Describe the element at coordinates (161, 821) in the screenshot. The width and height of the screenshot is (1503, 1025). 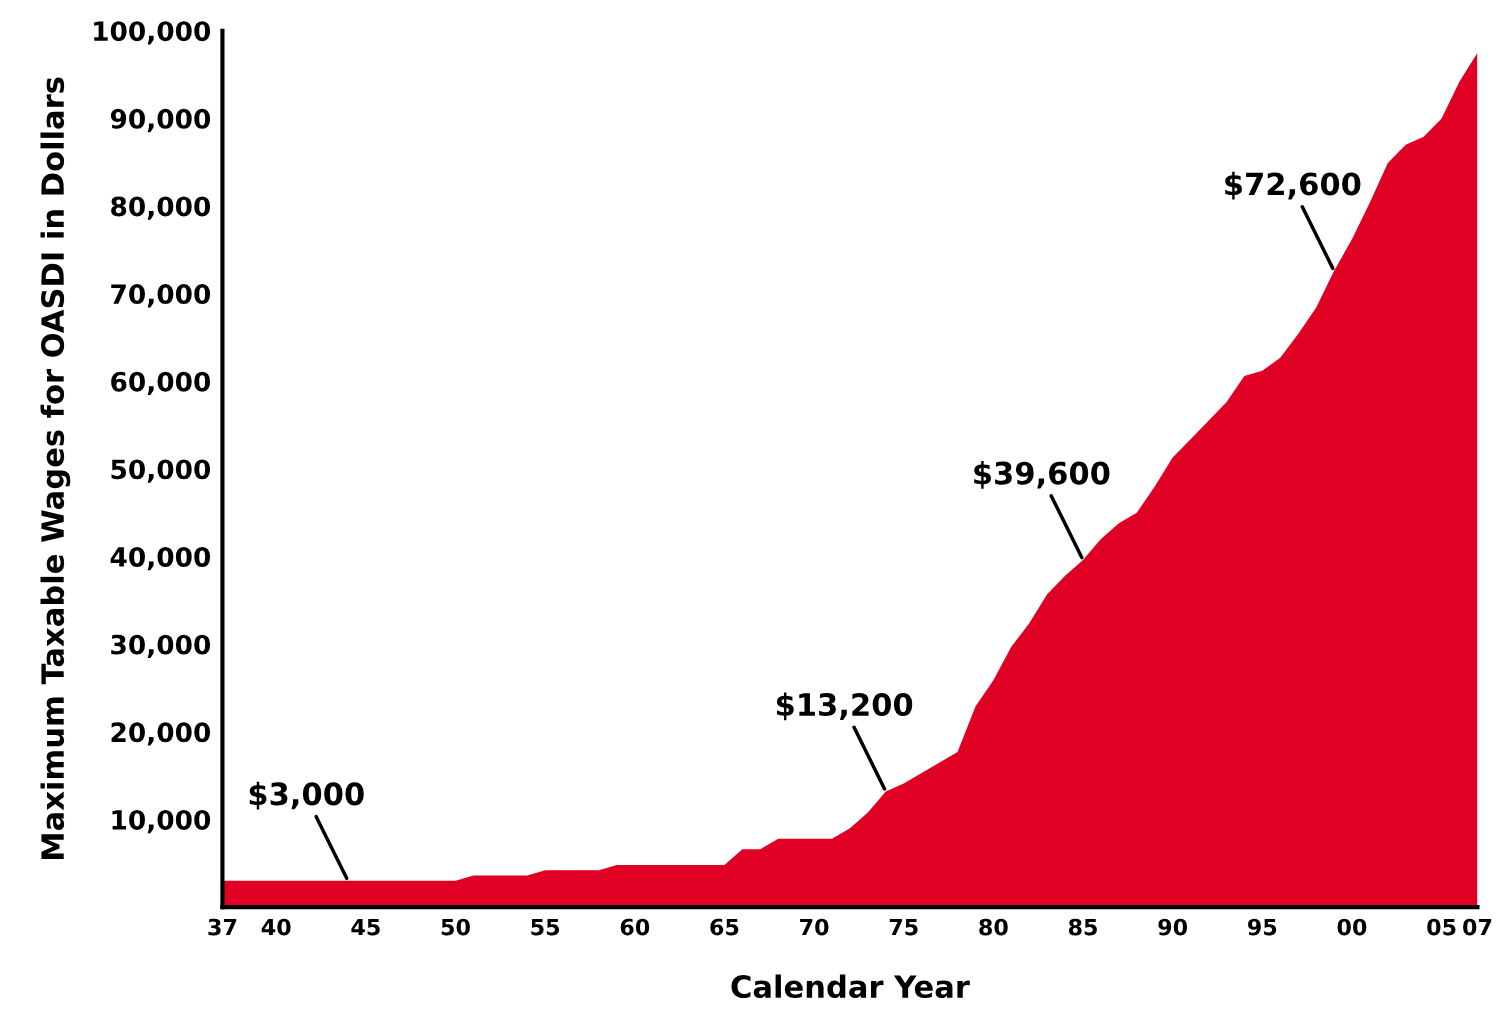
I see `y-tick-label: 10,000` at that location.